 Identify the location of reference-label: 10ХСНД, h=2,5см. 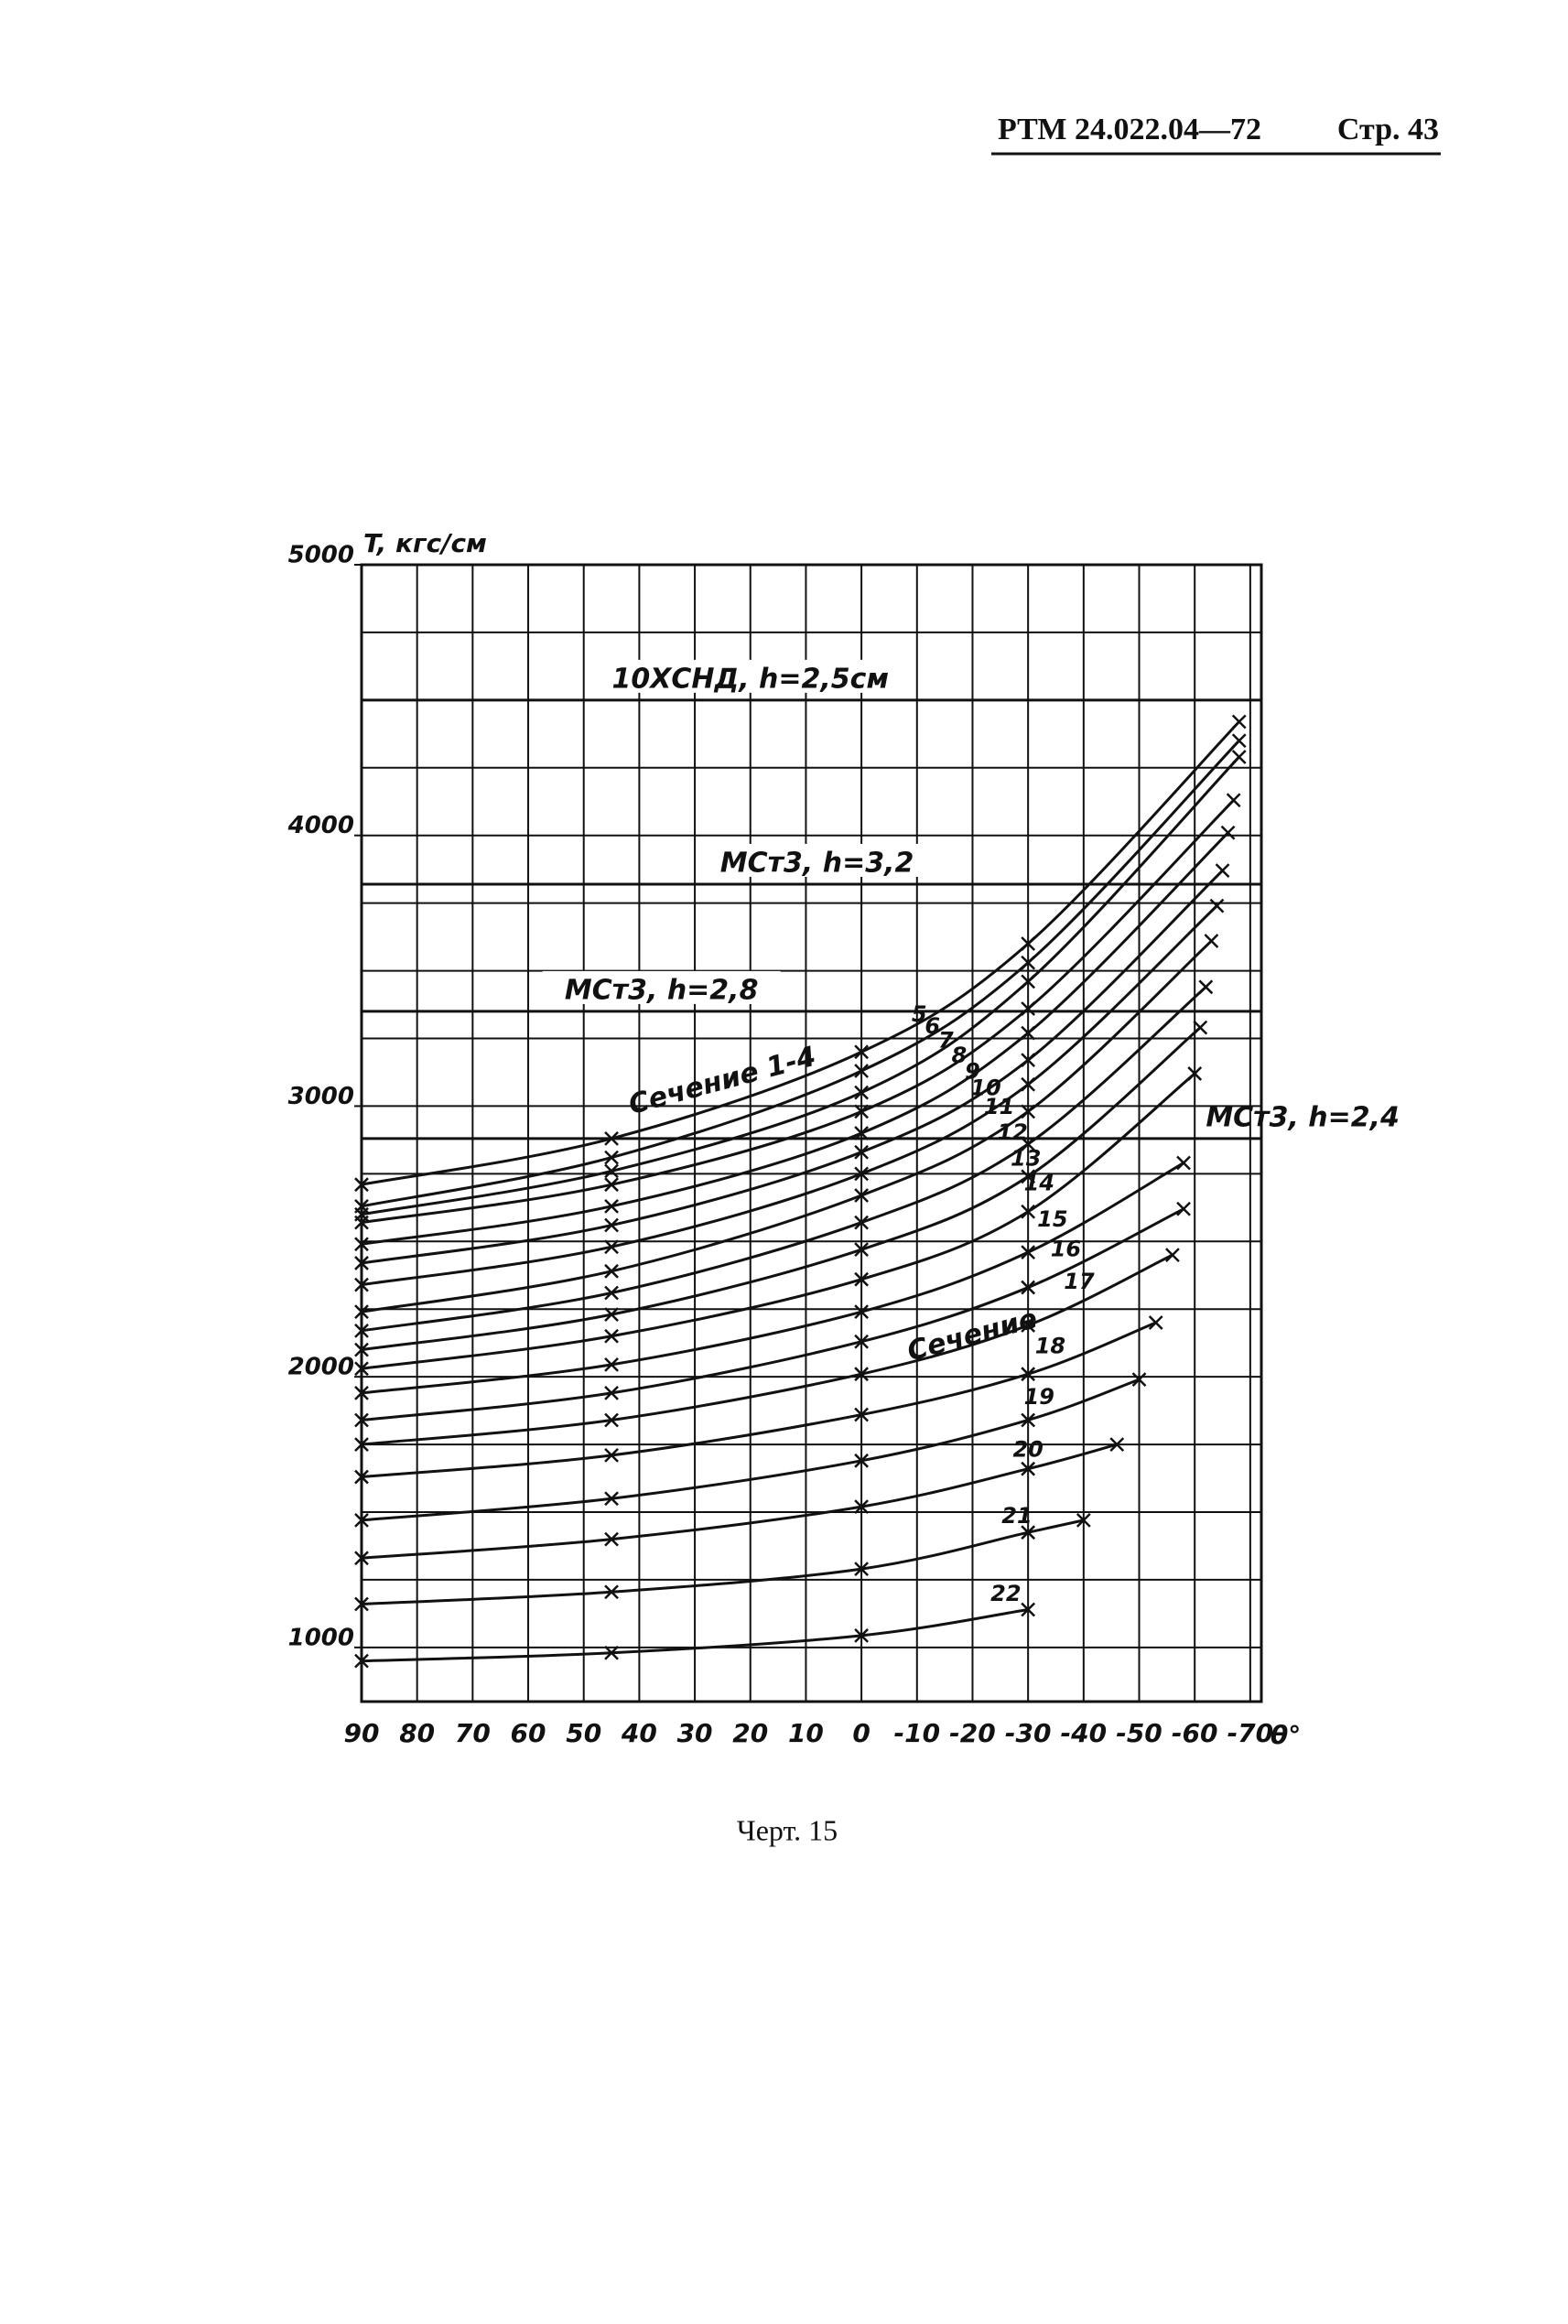
(750, 679).